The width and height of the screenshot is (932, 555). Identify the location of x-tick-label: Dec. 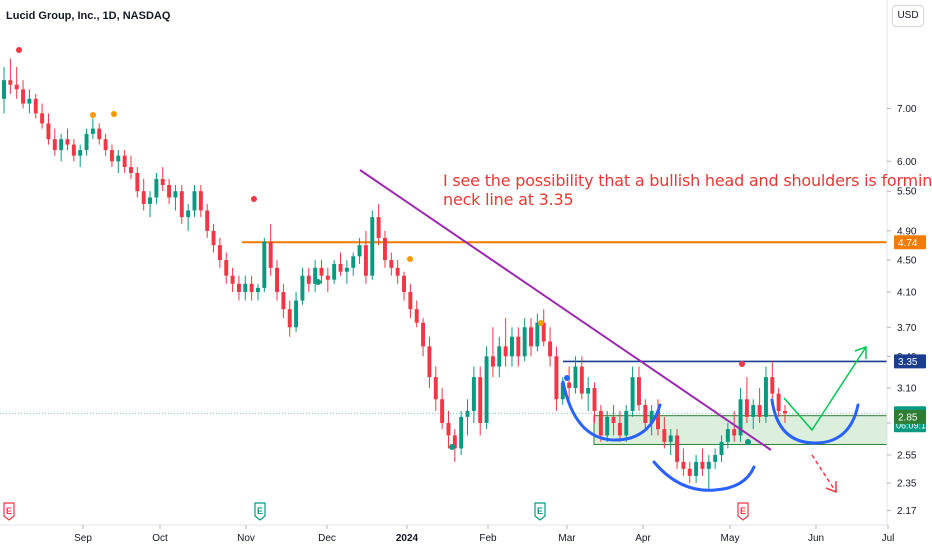
(327, 538).